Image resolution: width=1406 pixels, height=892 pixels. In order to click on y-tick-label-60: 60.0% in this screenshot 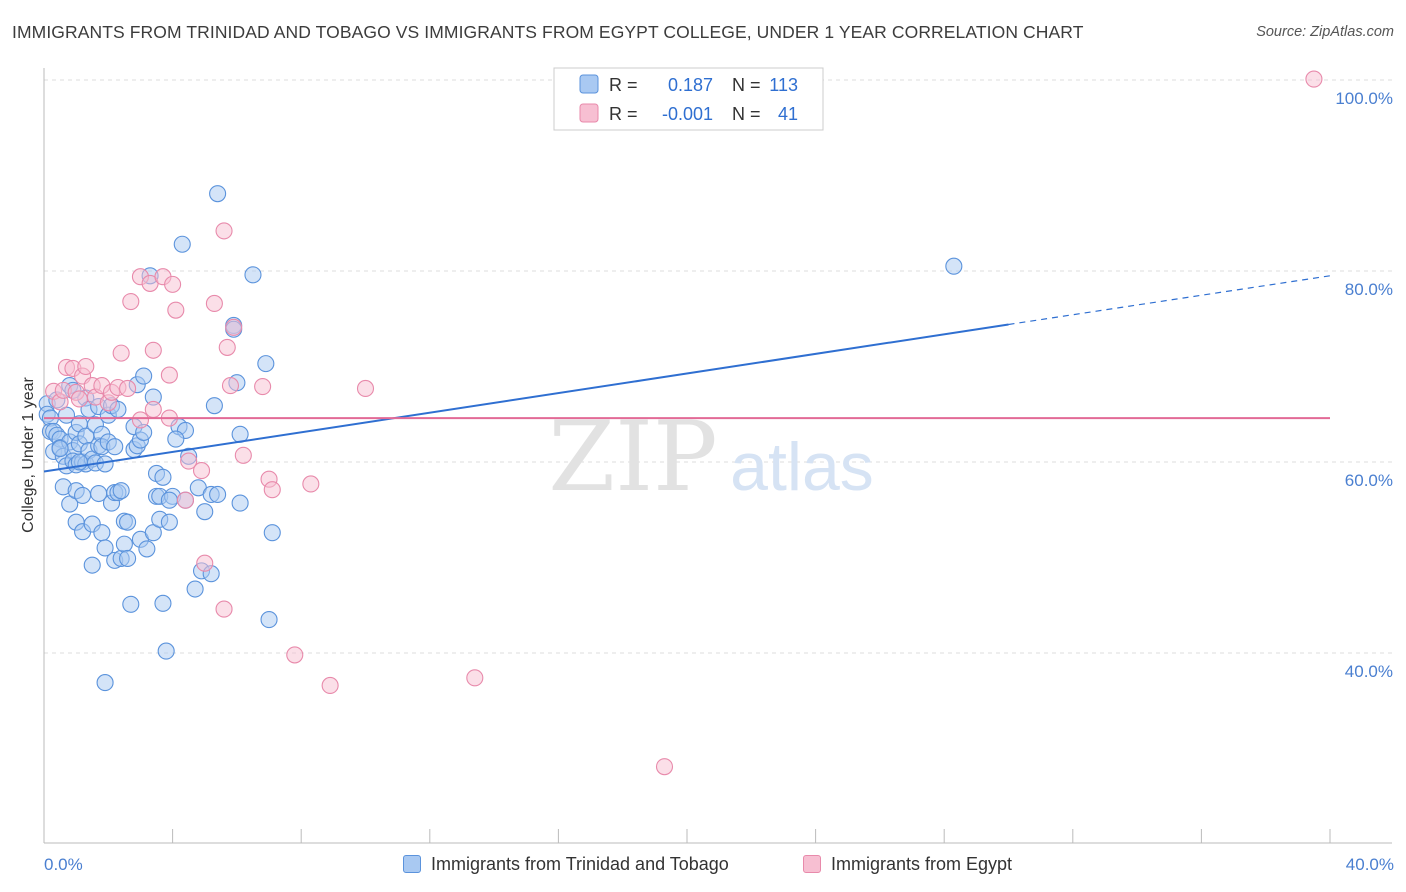, I will do `click(1369, 480)`.